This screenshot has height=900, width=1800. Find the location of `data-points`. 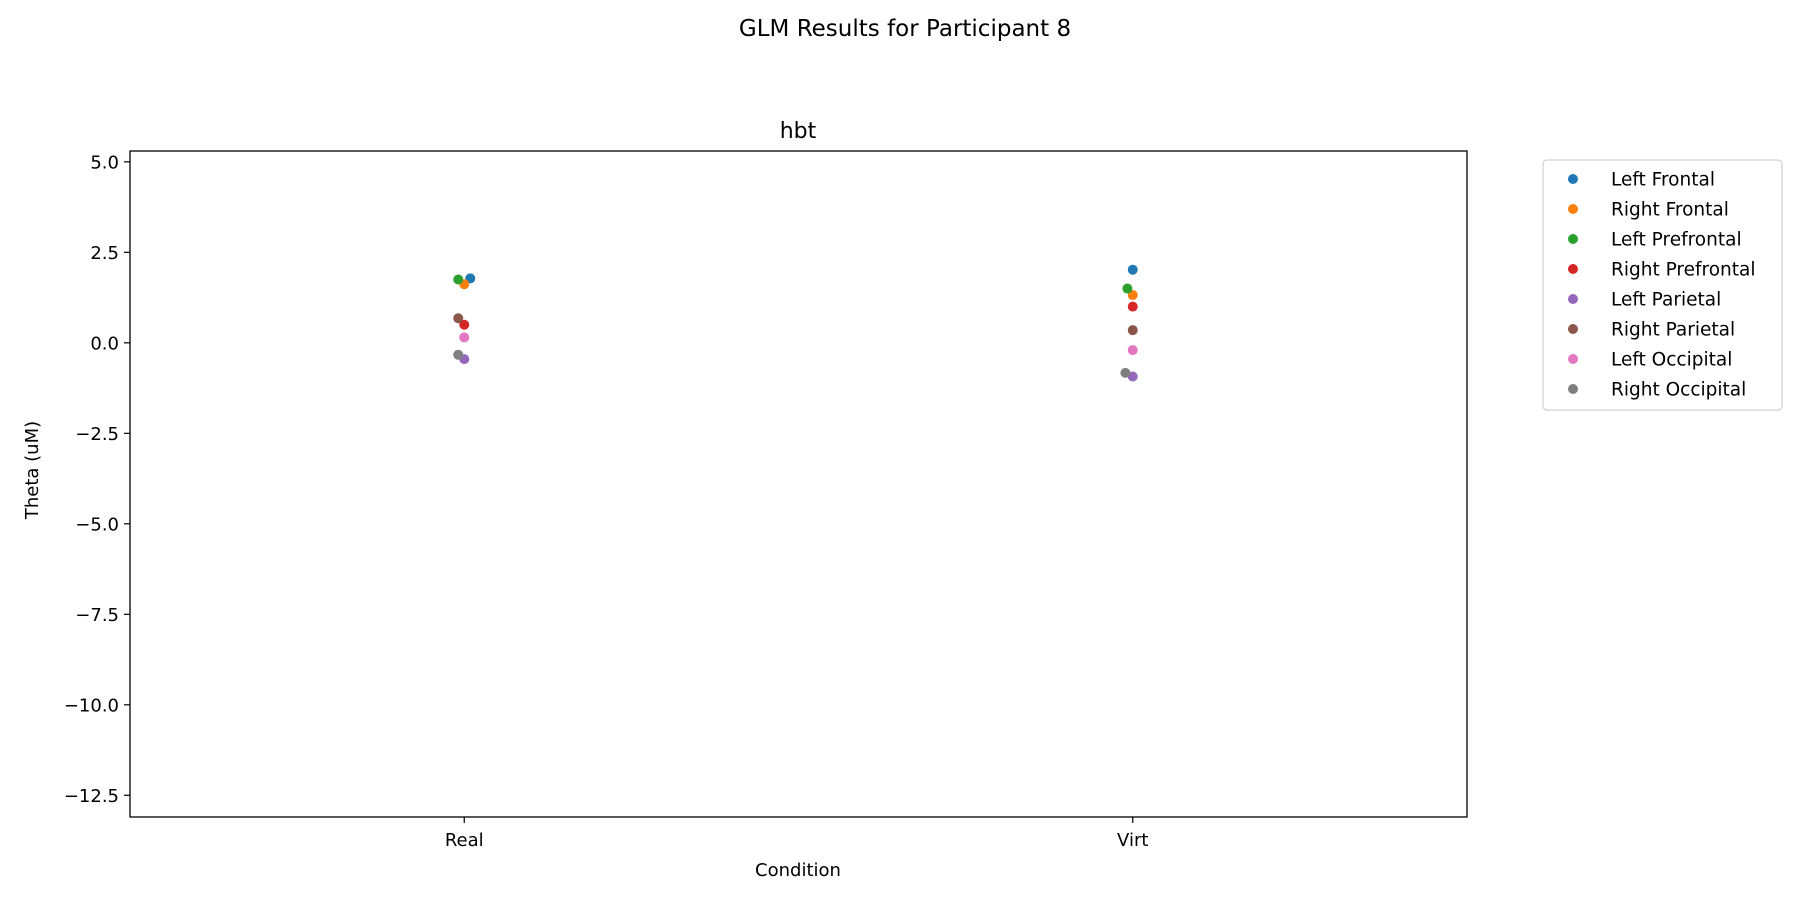

data-points is located at coordinates (795, 323).